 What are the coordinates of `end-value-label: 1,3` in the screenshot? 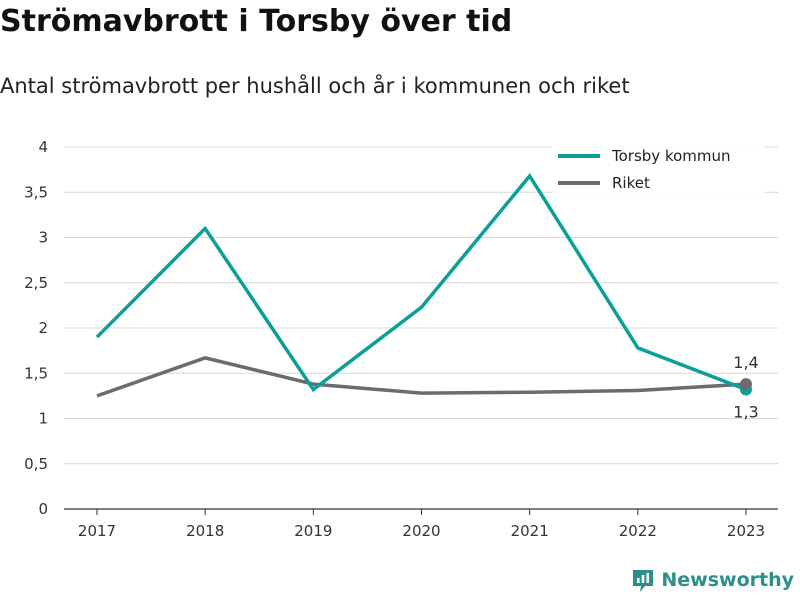 It's located at (745, 412).